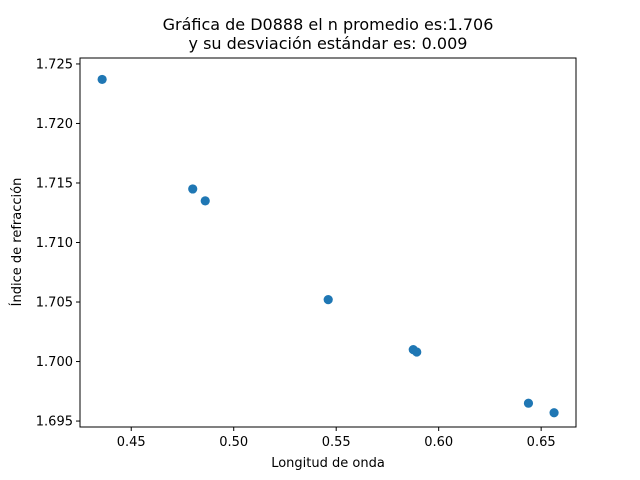  I want to click on y-tick-label: 1.725, so click(54, 64).